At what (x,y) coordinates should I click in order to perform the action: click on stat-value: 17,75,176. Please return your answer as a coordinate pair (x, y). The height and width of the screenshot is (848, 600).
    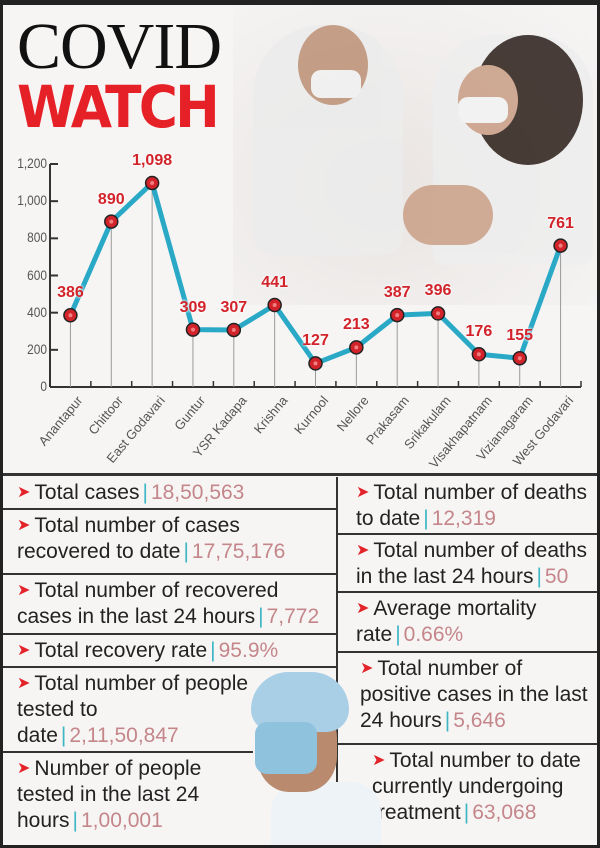
    Looking at the image, I should click on (238, 551).